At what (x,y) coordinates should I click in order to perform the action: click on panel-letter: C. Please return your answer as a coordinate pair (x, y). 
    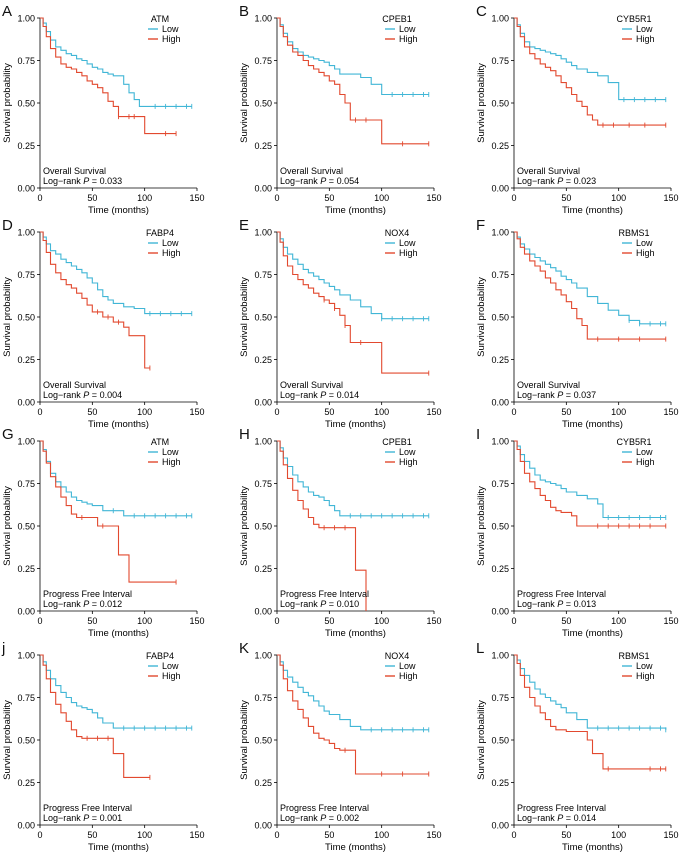
    Looking at the image, I should click on (481, 11).